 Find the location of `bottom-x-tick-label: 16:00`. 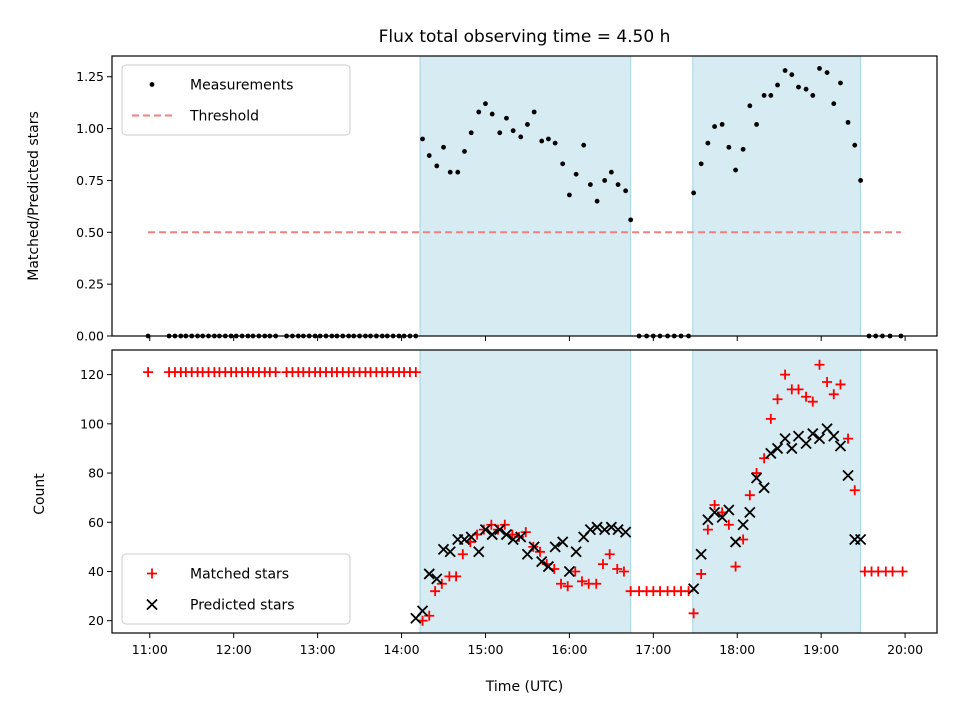

bottom-x-tick-label: 16:00 is located at coordinates (569, 649).